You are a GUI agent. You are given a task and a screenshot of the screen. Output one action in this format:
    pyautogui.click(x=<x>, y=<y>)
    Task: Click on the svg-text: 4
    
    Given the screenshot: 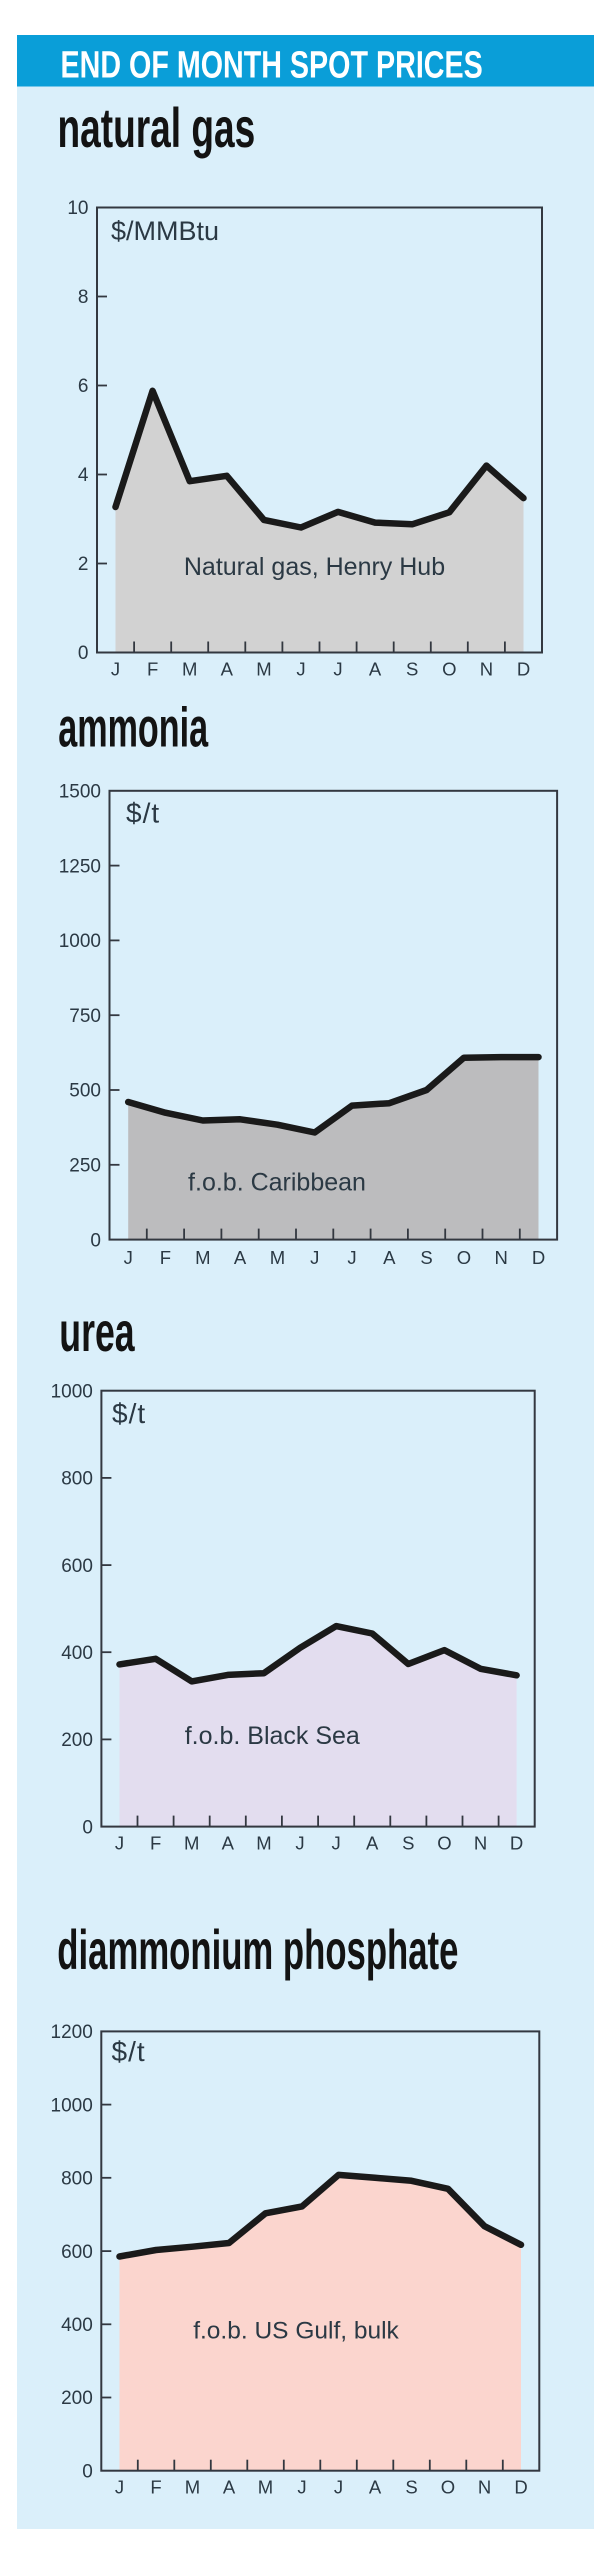 What is the action you would take?
    pyautogui.click(x=83, y=475)
    